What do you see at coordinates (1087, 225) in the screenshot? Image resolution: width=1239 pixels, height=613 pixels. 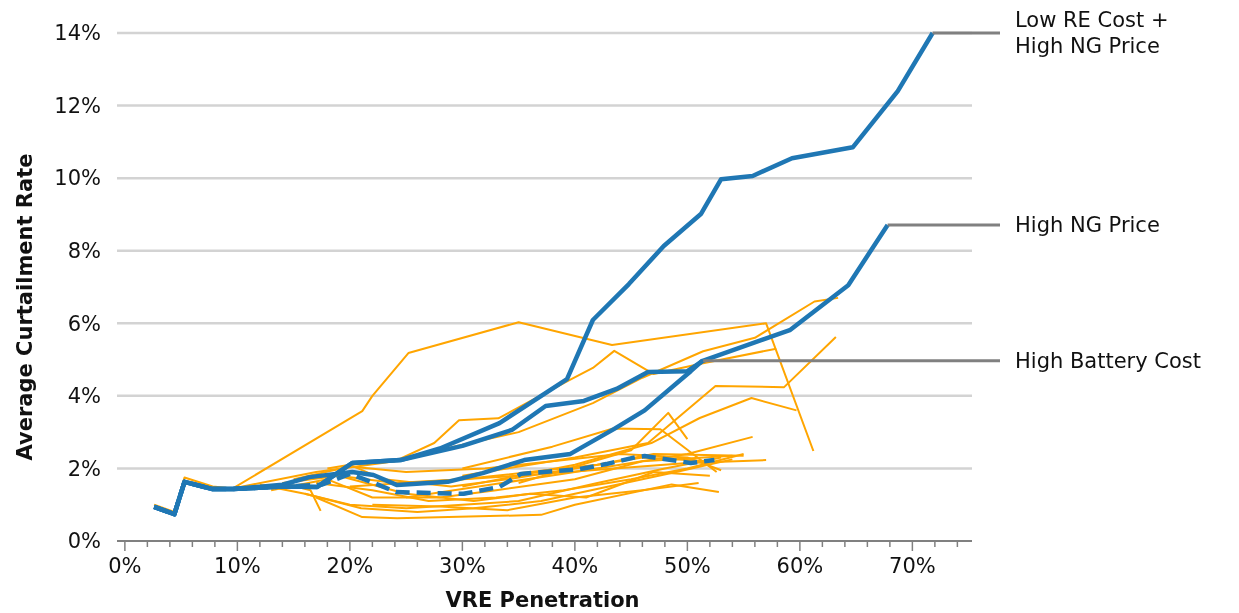 I see `text: High NG Price` at bounding box center [1087, 225].